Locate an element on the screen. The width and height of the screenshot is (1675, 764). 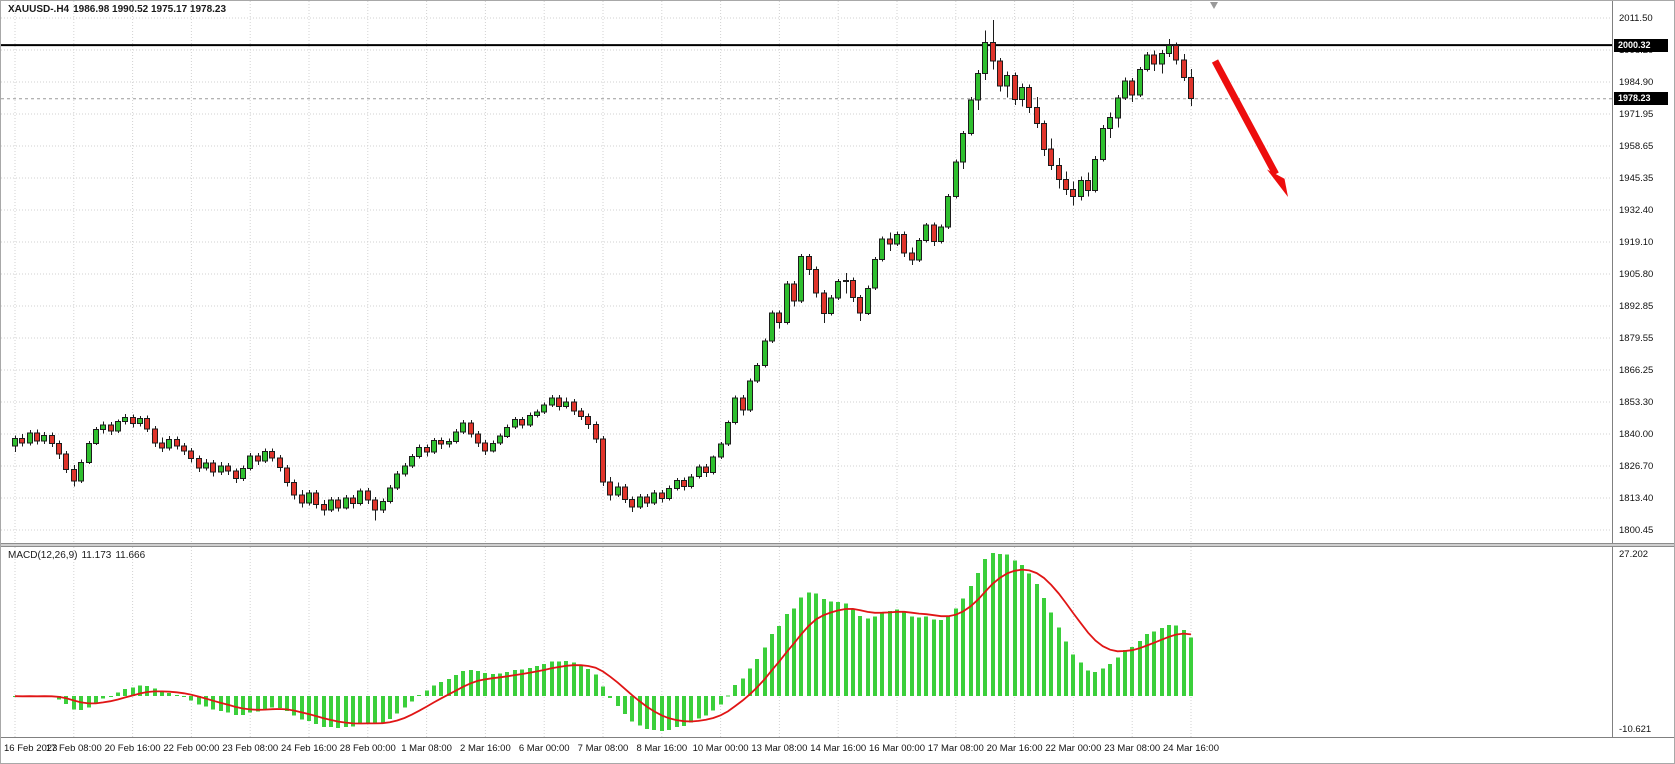
time-axis-label: 13 Mar 08:00 is located at coordinates (779, 748).